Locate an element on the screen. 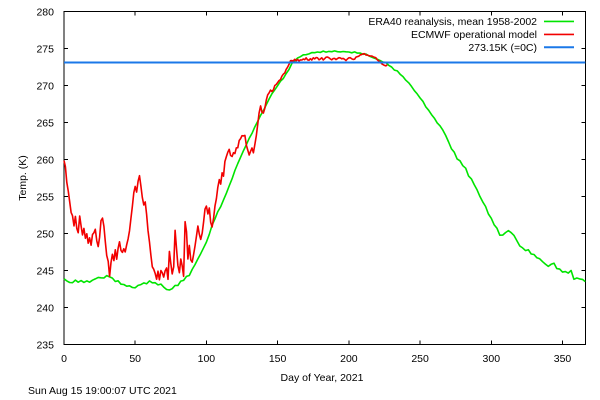 The image size is (600, 400). svg-text: Sun Aug 15 19:00:07 UTC 2021 is located at coordinates (102, 391).